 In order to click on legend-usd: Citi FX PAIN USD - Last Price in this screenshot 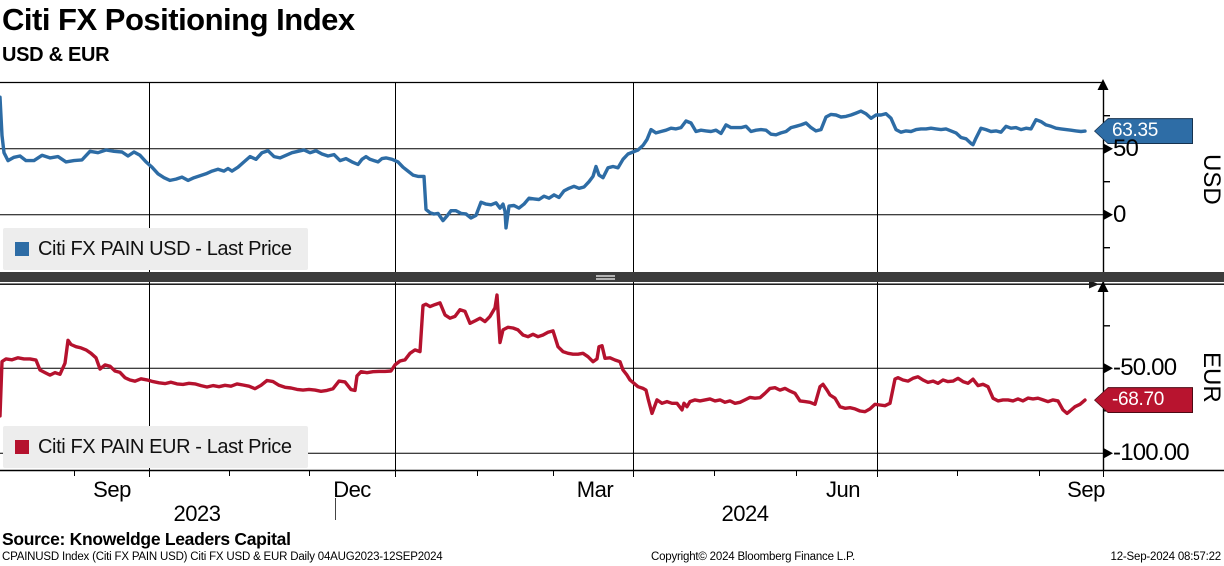, I will do `click(155, 249)`.